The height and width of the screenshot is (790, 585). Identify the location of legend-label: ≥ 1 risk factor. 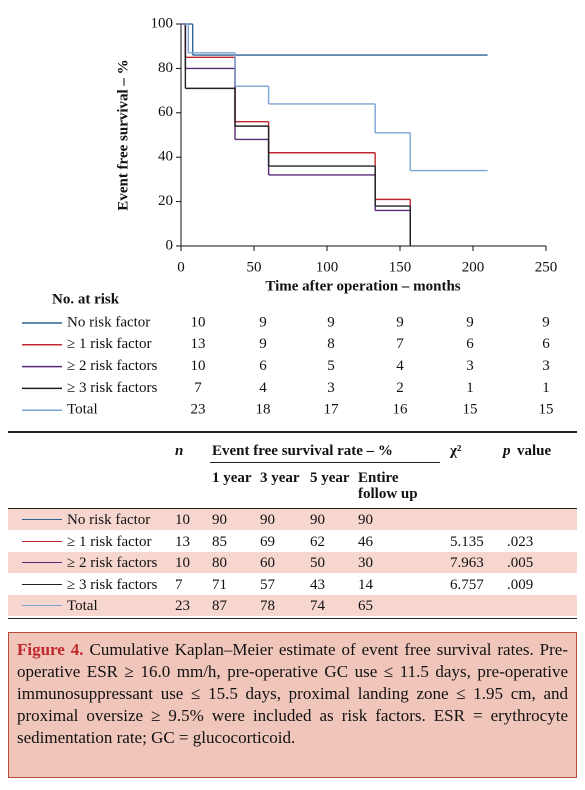
(109, 344).